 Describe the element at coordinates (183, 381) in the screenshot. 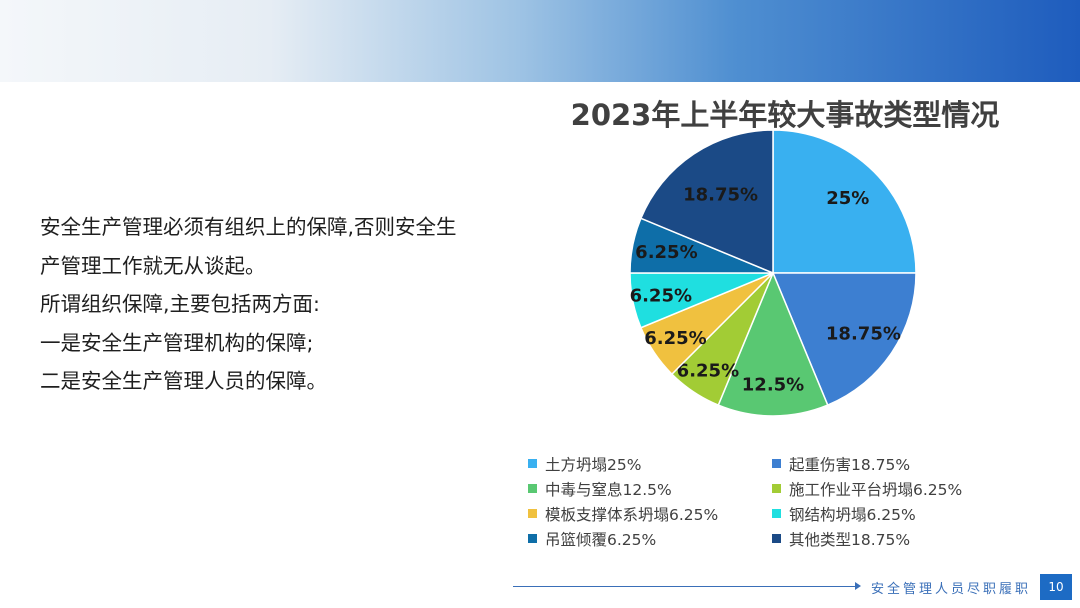

I see `paragraph-line: 二是安全生产管理人员的保障。` at that location.